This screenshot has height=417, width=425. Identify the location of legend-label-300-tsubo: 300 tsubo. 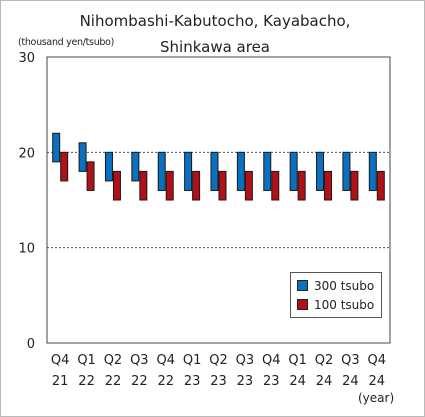
(344, 286).